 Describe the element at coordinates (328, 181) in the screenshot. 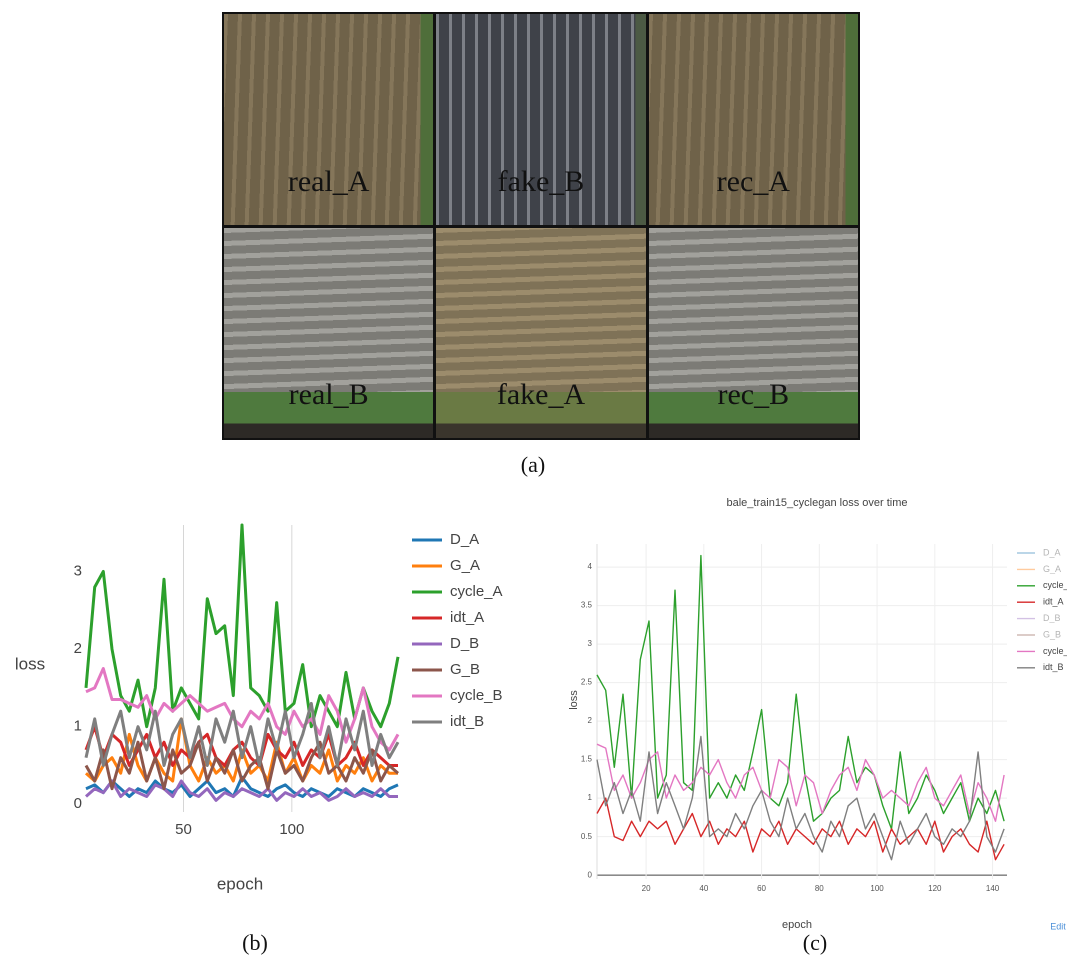

I see `tile-label: real_A` at that location.